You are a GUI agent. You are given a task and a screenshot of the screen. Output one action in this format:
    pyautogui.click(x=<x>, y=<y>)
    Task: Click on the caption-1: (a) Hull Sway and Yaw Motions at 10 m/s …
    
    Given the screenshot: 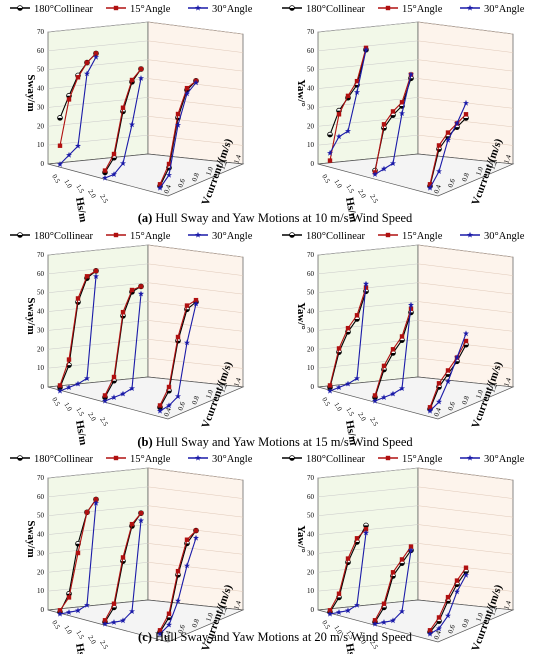 What is the action you would take?
    pyautogui.click(x=275, y=218)
    